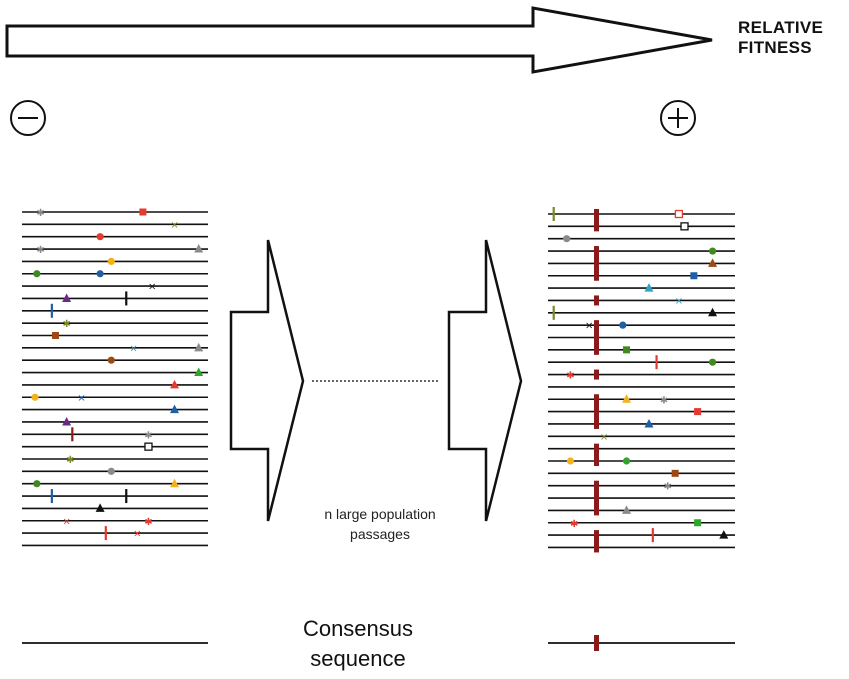 The height and width of the screenshot is (679, 849). What do you see at coordinates (358, 644) in the screenshot?
I see `consensus-label: Consensus sequence` at bounding box center [358, 644].